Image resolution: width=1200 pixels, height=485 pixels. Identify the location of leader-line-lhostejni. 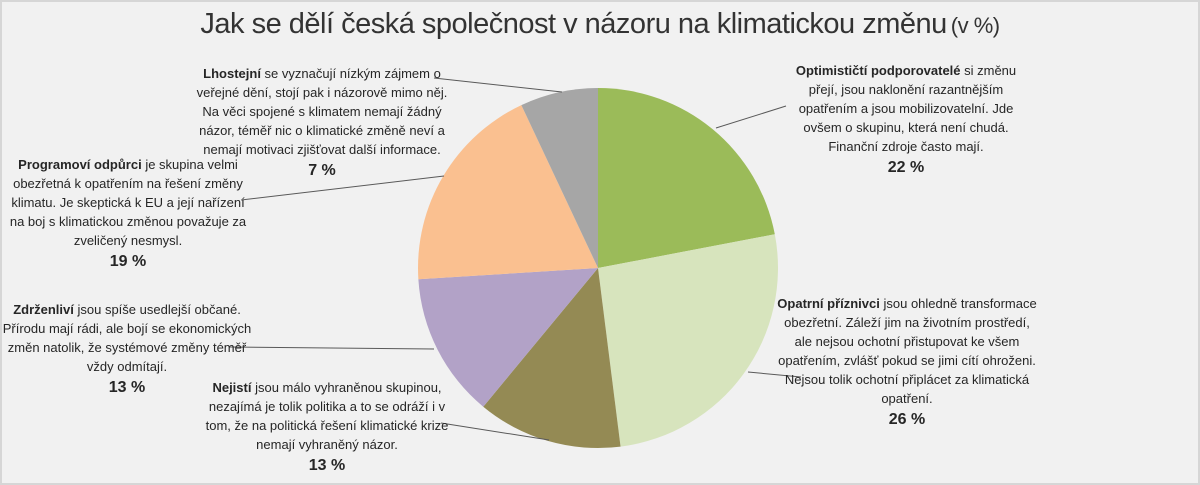
(498, 85).